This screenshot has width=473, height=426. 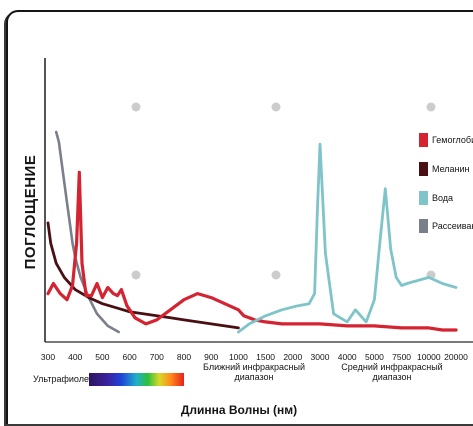 I want to click on x-tick-label: 7500, so click(x=401, y=357).